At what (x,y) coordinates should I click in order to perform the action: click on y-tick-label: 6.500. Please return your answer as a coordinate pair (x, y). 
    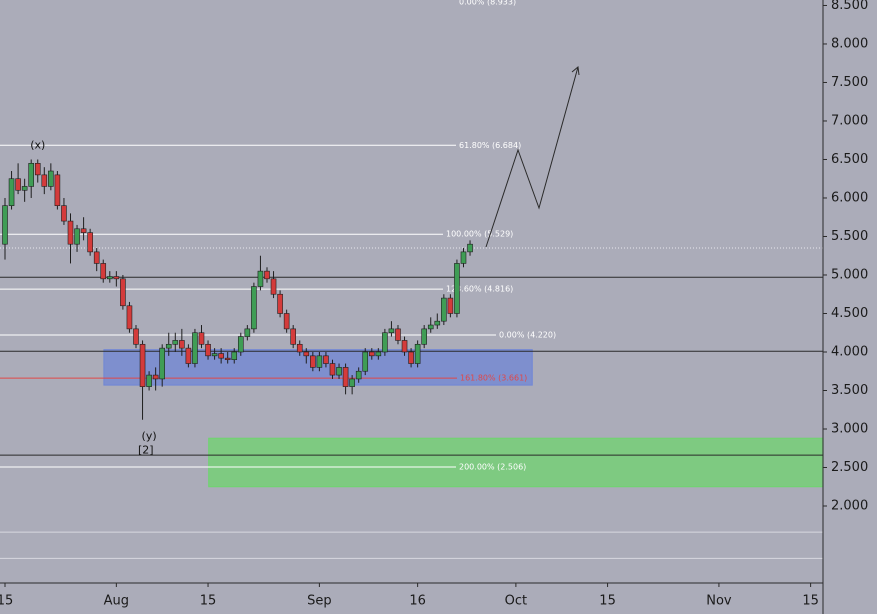
    Looking at the image, I should click on (849, 159).